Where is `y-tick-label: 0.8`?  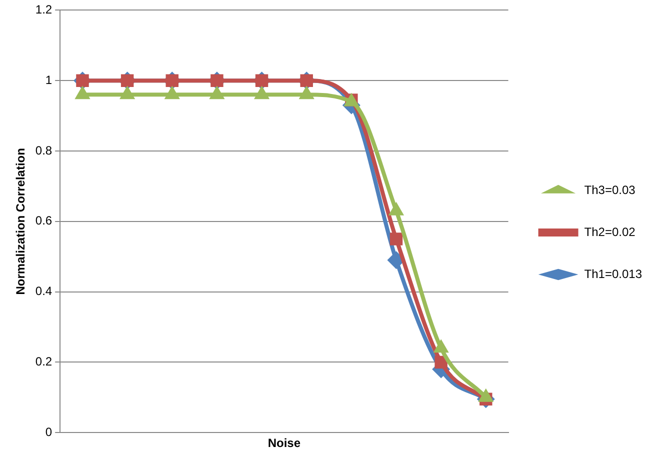 y-tick-label: 0.8 is located at coordinates (43, 150).